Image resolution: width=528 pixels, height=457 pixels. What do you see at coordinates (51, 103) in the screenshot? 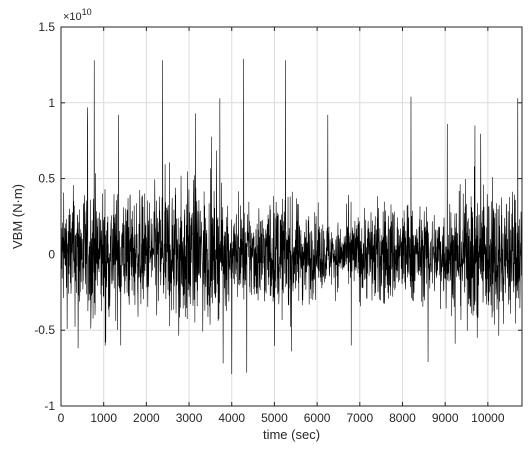
I see `y-tick-label: 1` at bounding box center [51, 103].